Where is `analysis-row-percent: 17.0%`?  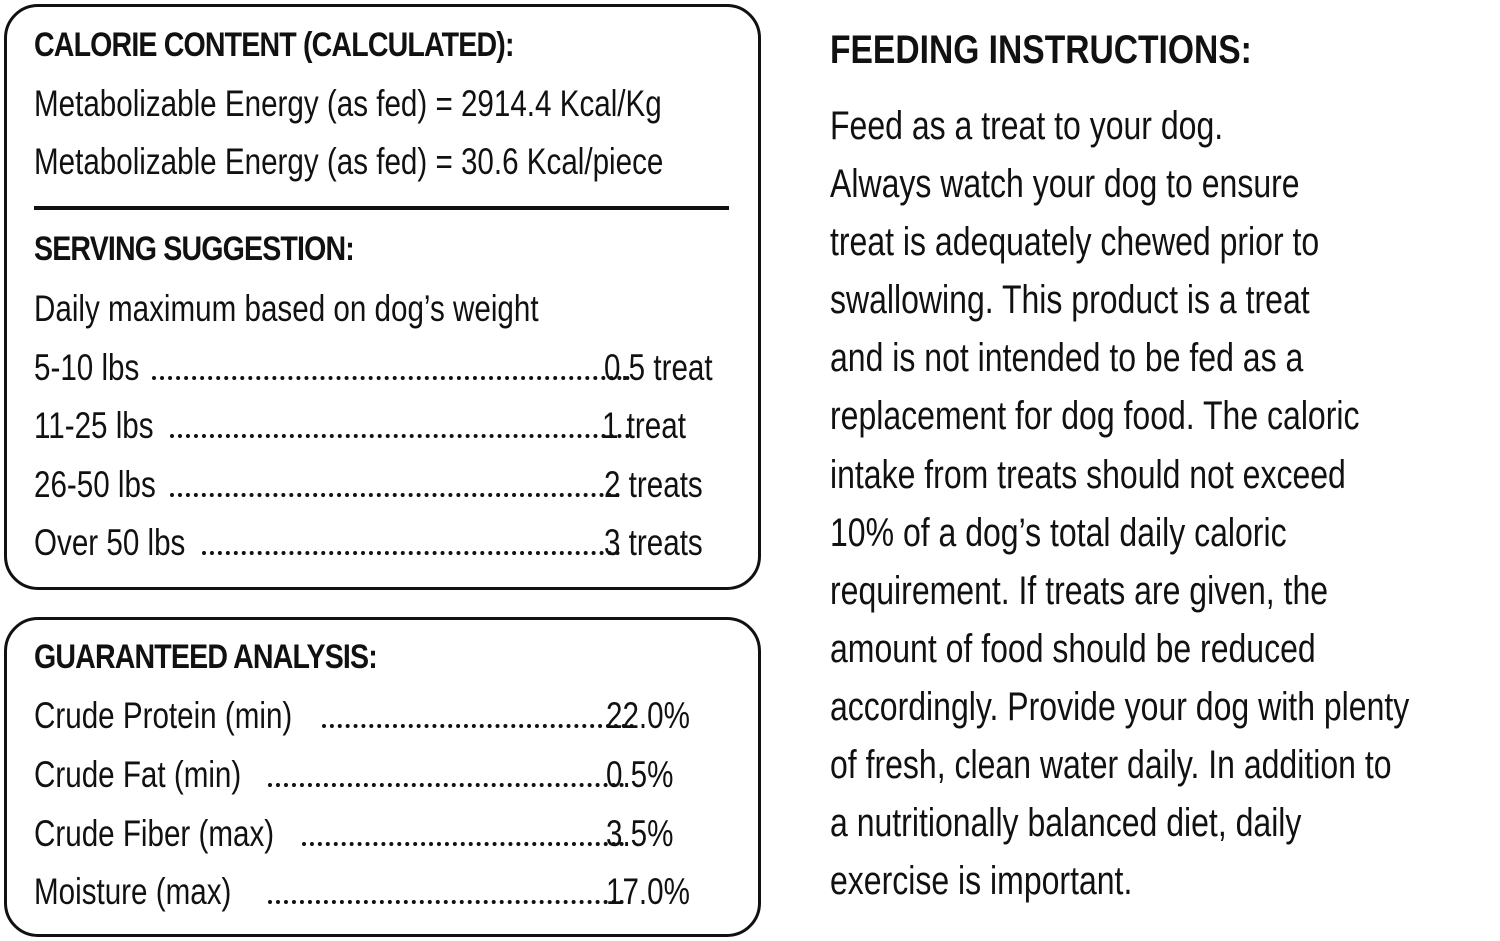 analysis-row-percent: 17.0% is located at coordinates (648, 891).